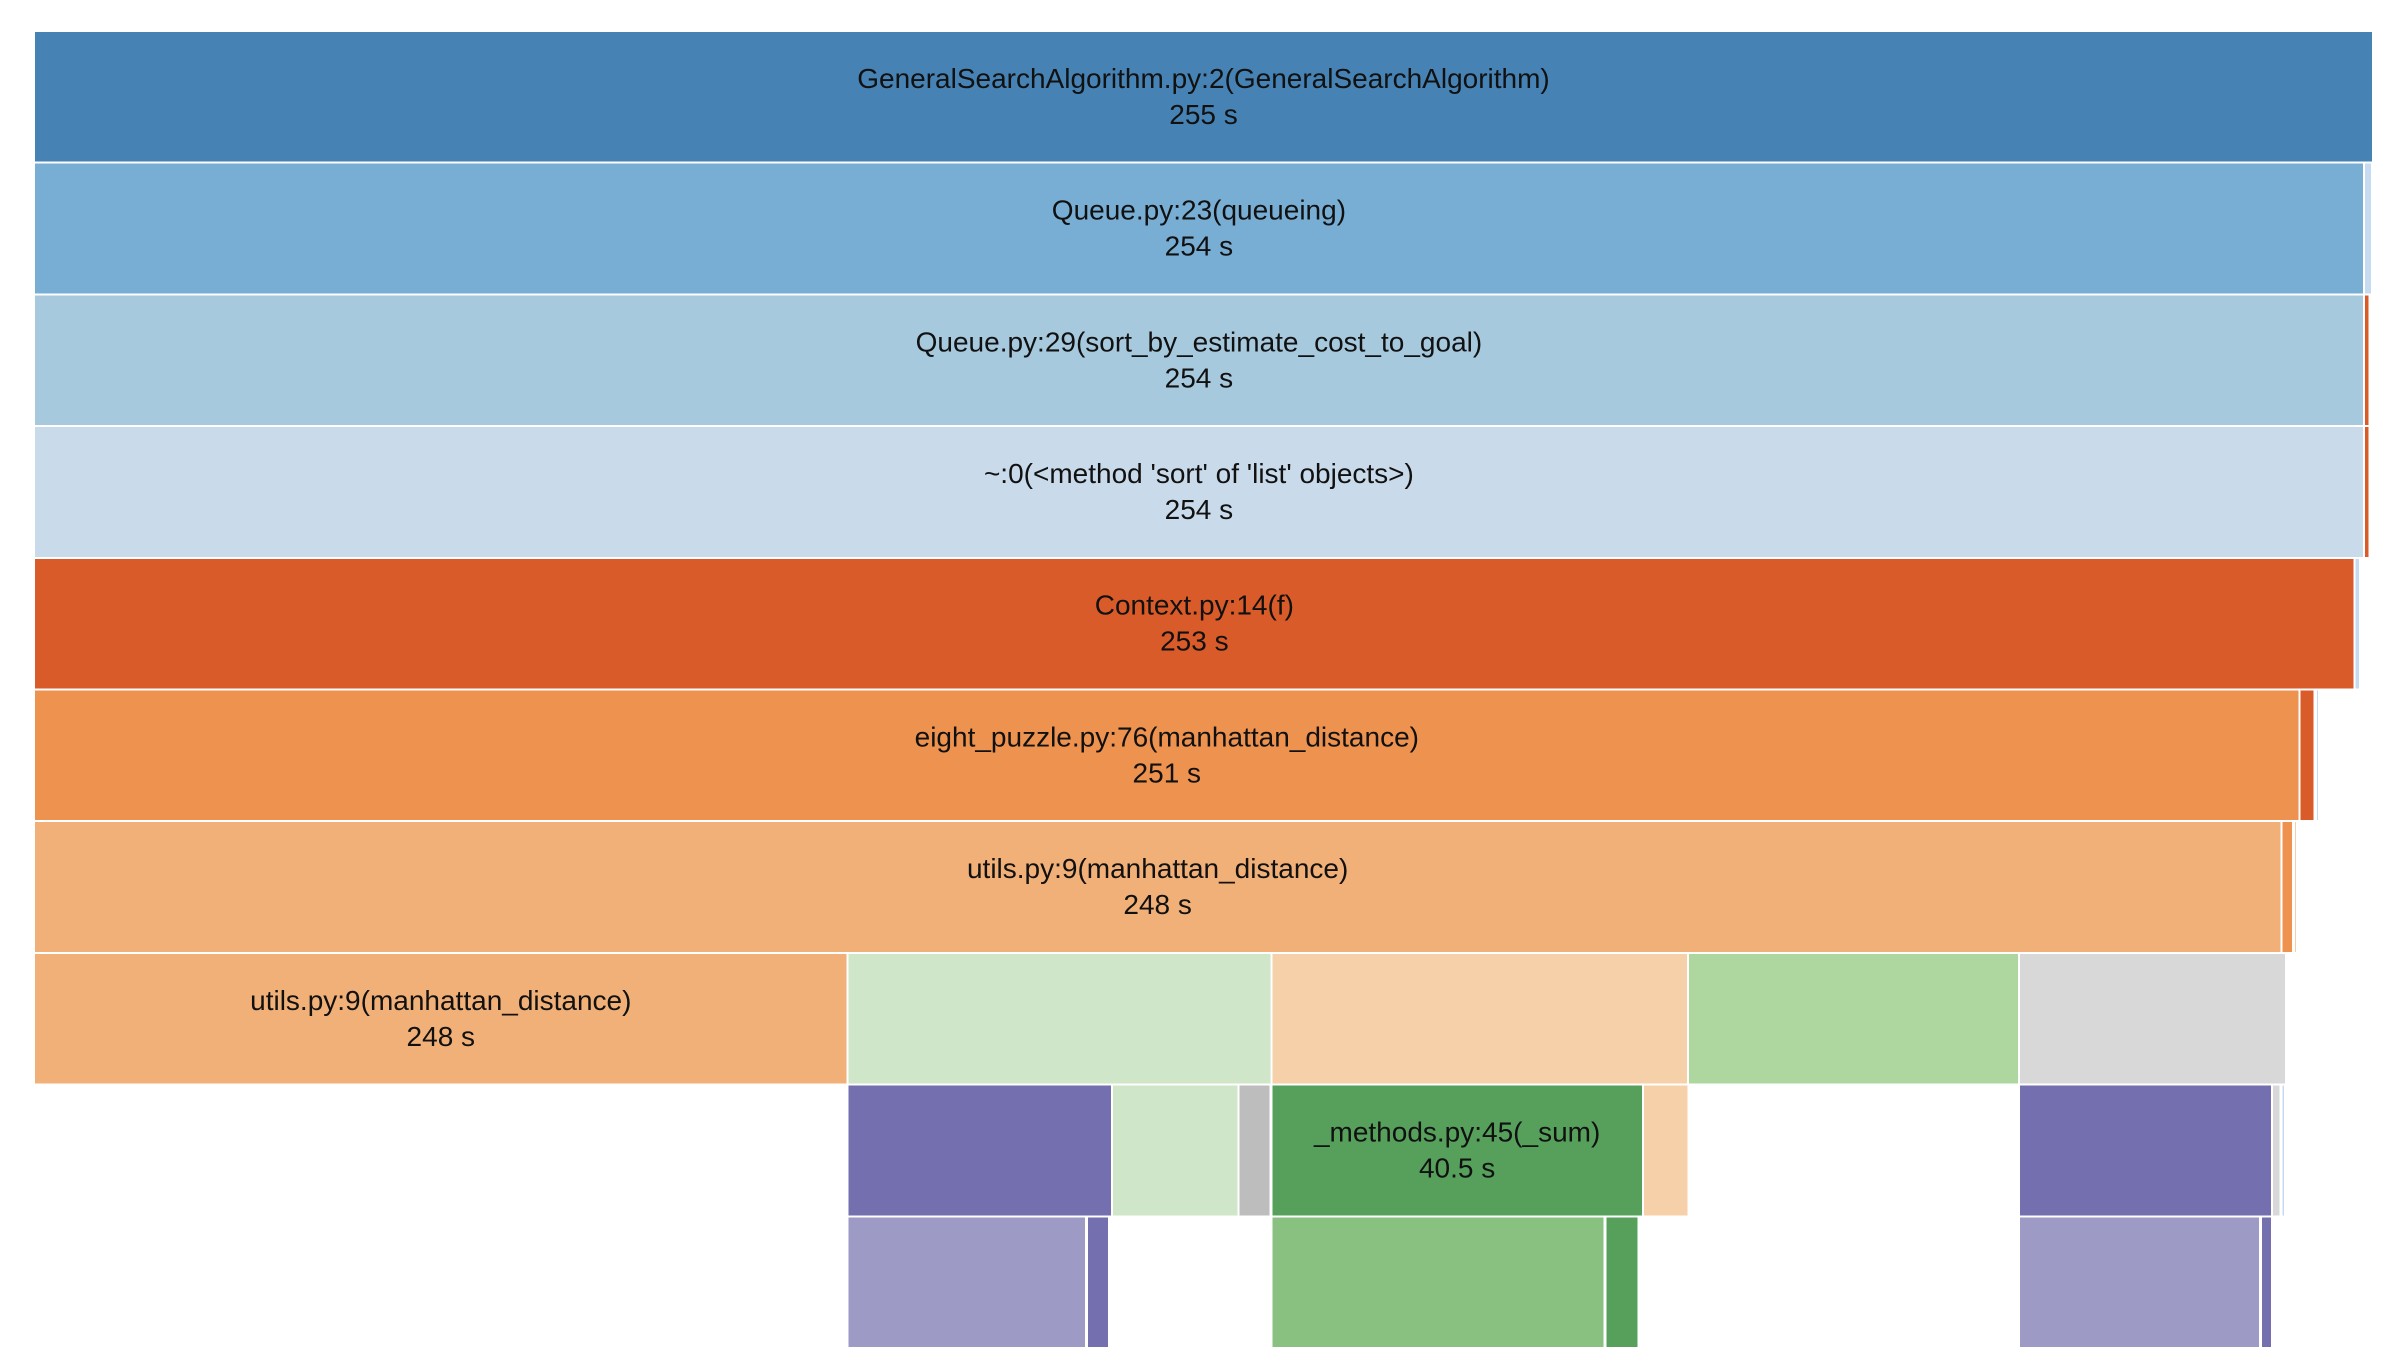  What do you see at coordinates (1456, 1131) in the screenshot?
I see `frame-label: _methods.py:45(_sum)` at bounding box center [1456, 1131].